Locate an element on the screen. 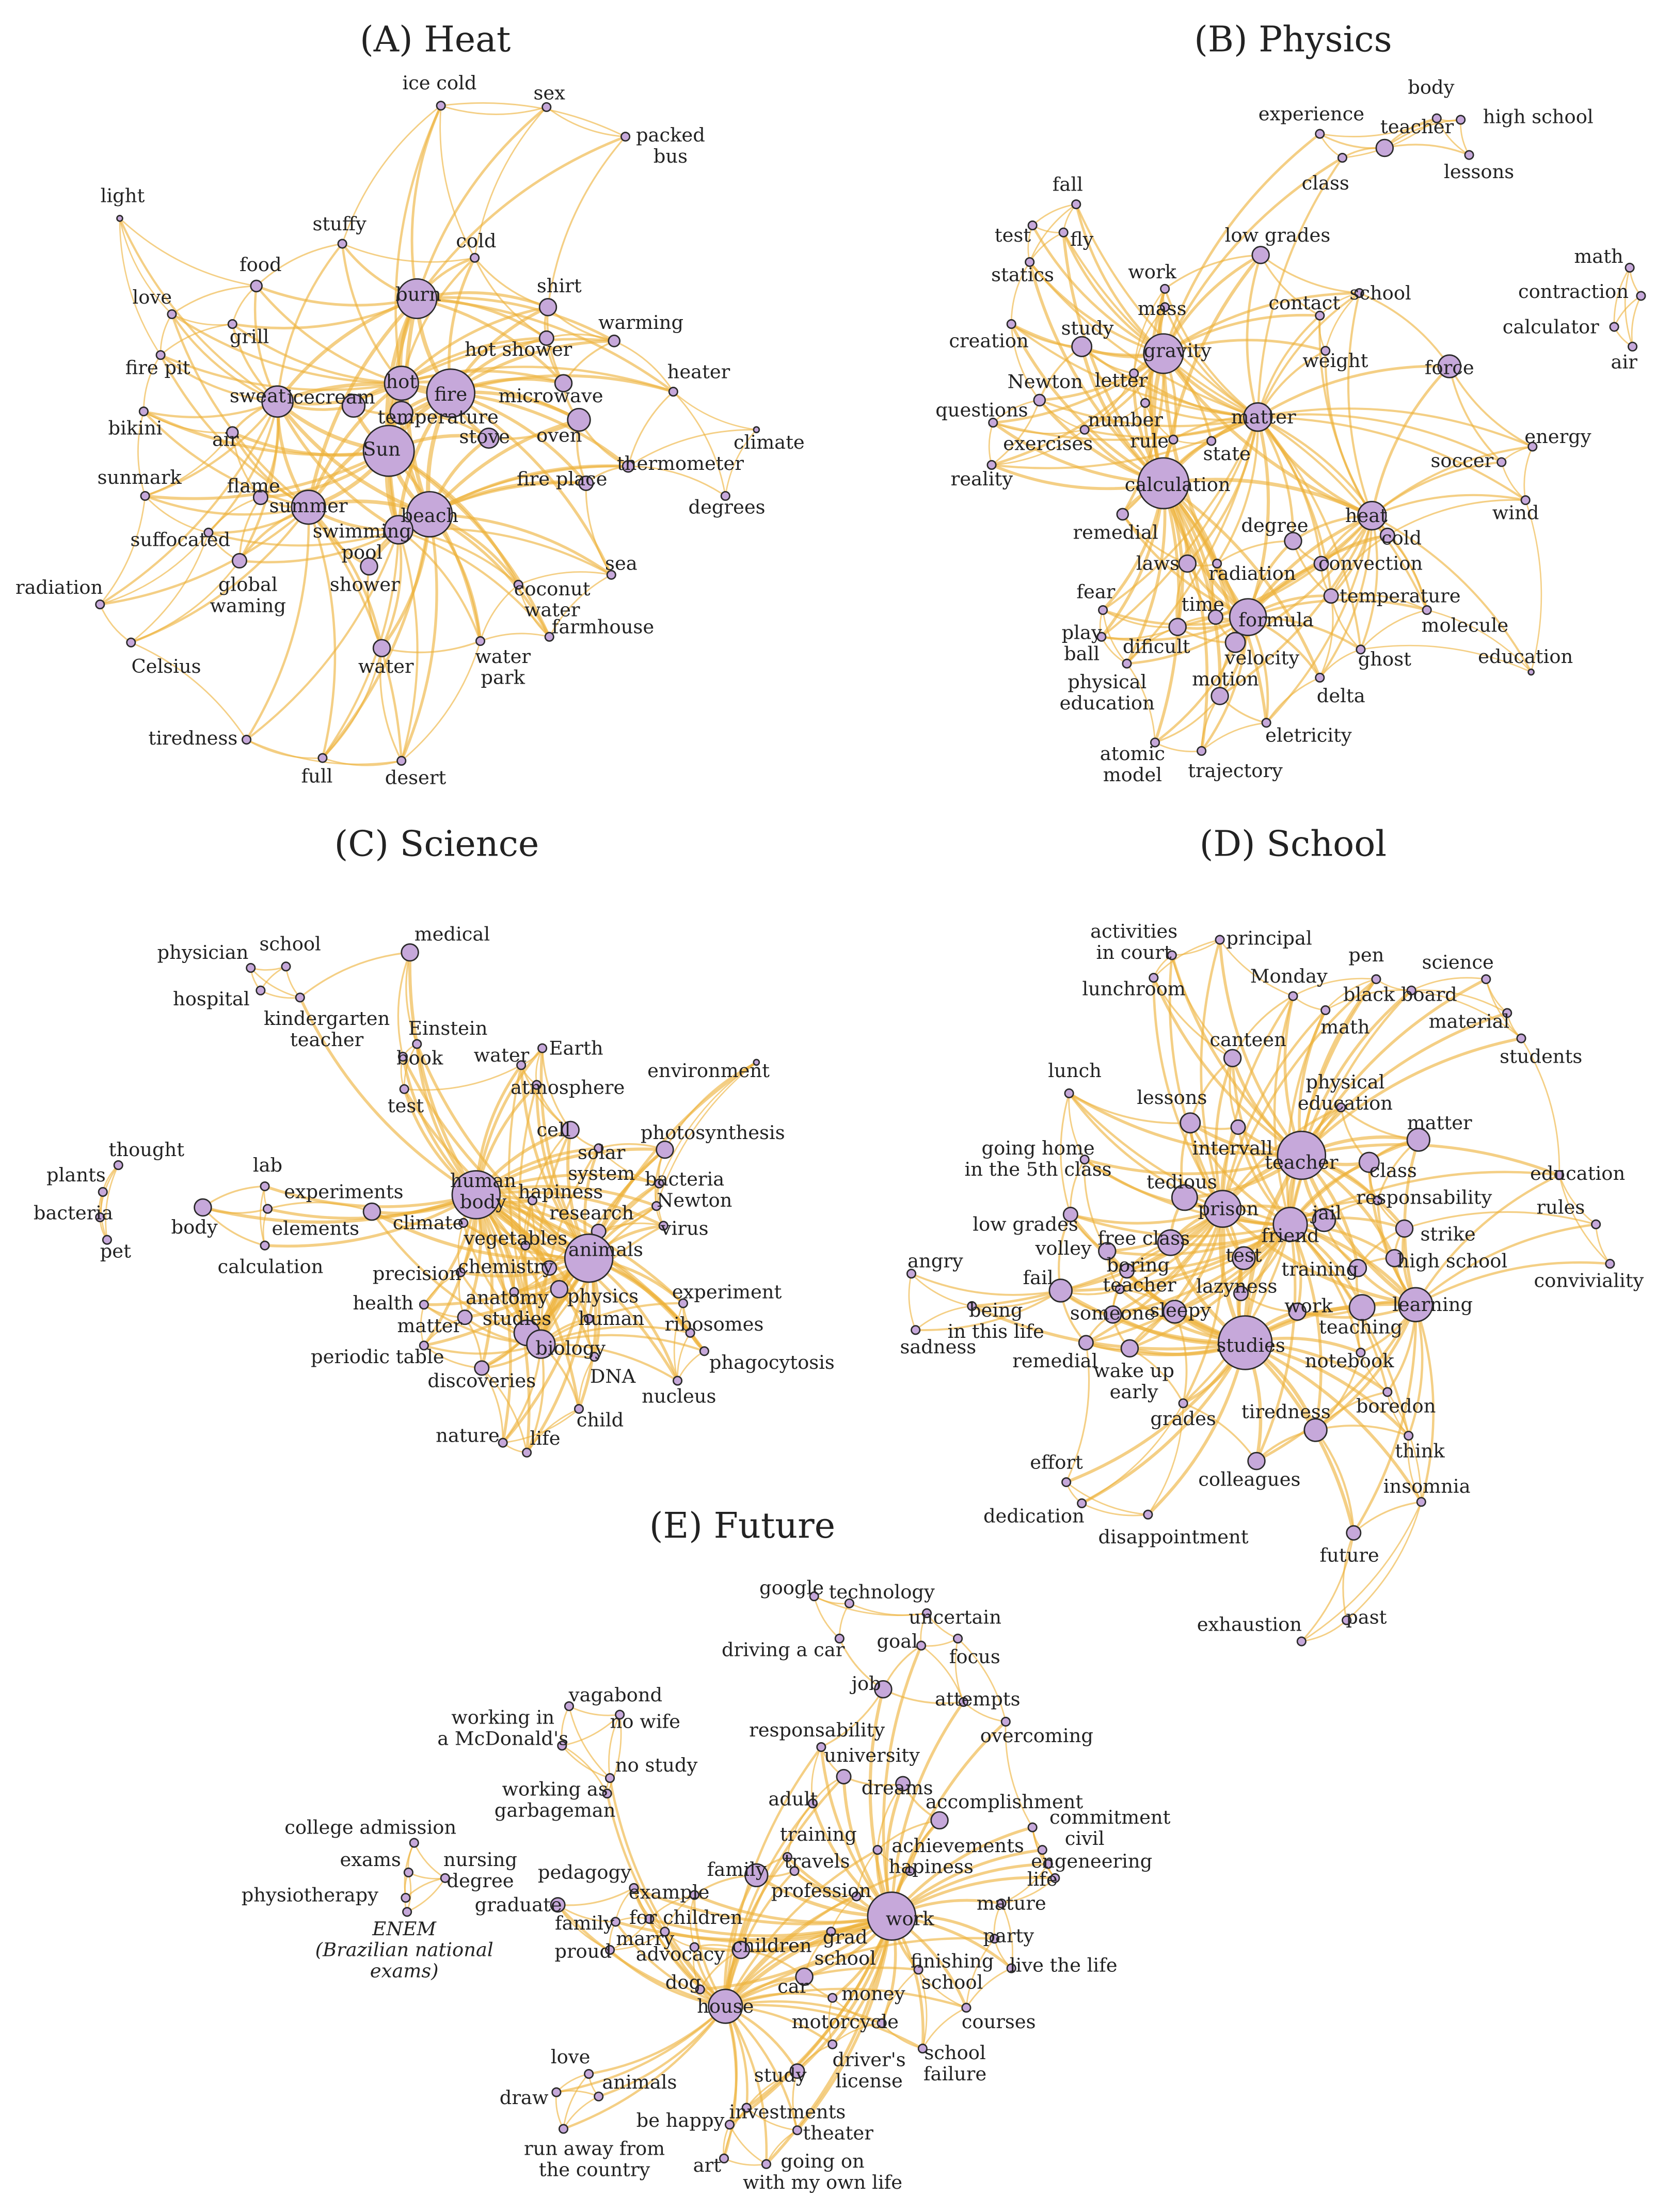 Image resolution: width=1672 pixels, height=2212 pixels. node-label: chemistry is located at coordinates (505, 1266).